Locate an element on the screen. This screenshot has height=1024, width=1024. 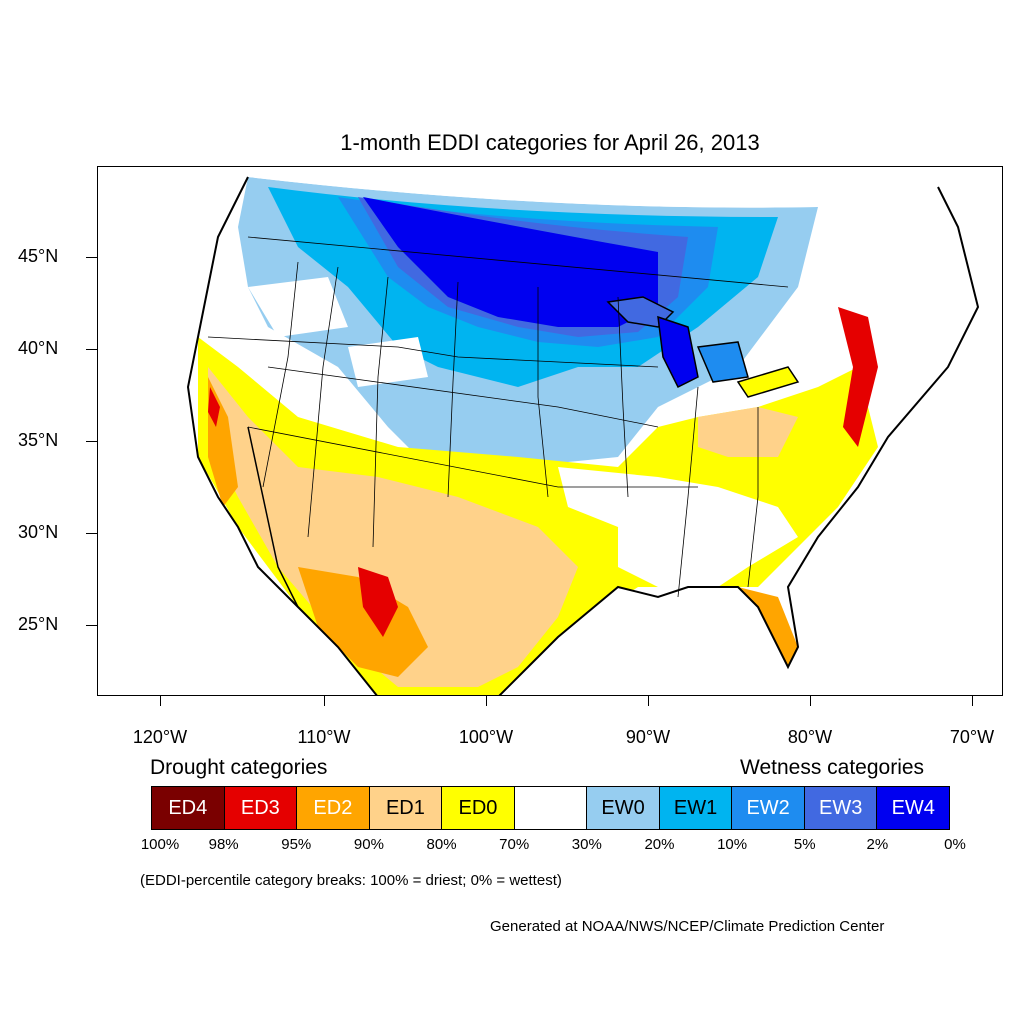
lat-label-30: 30°N is located at coordinates (38, 532).